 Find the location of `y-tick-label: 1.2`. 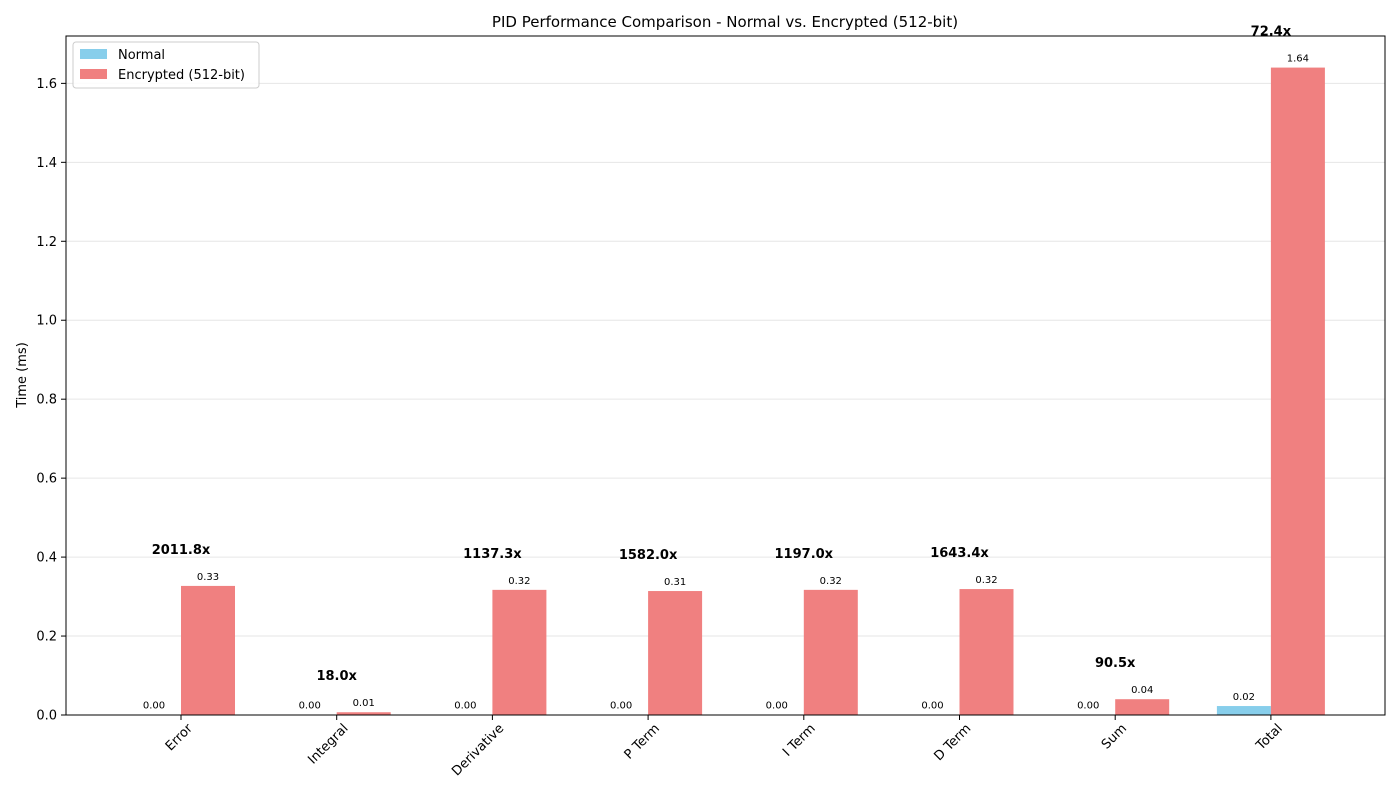

y-tick-label: 1.2 is located at coordinates (46, 242).